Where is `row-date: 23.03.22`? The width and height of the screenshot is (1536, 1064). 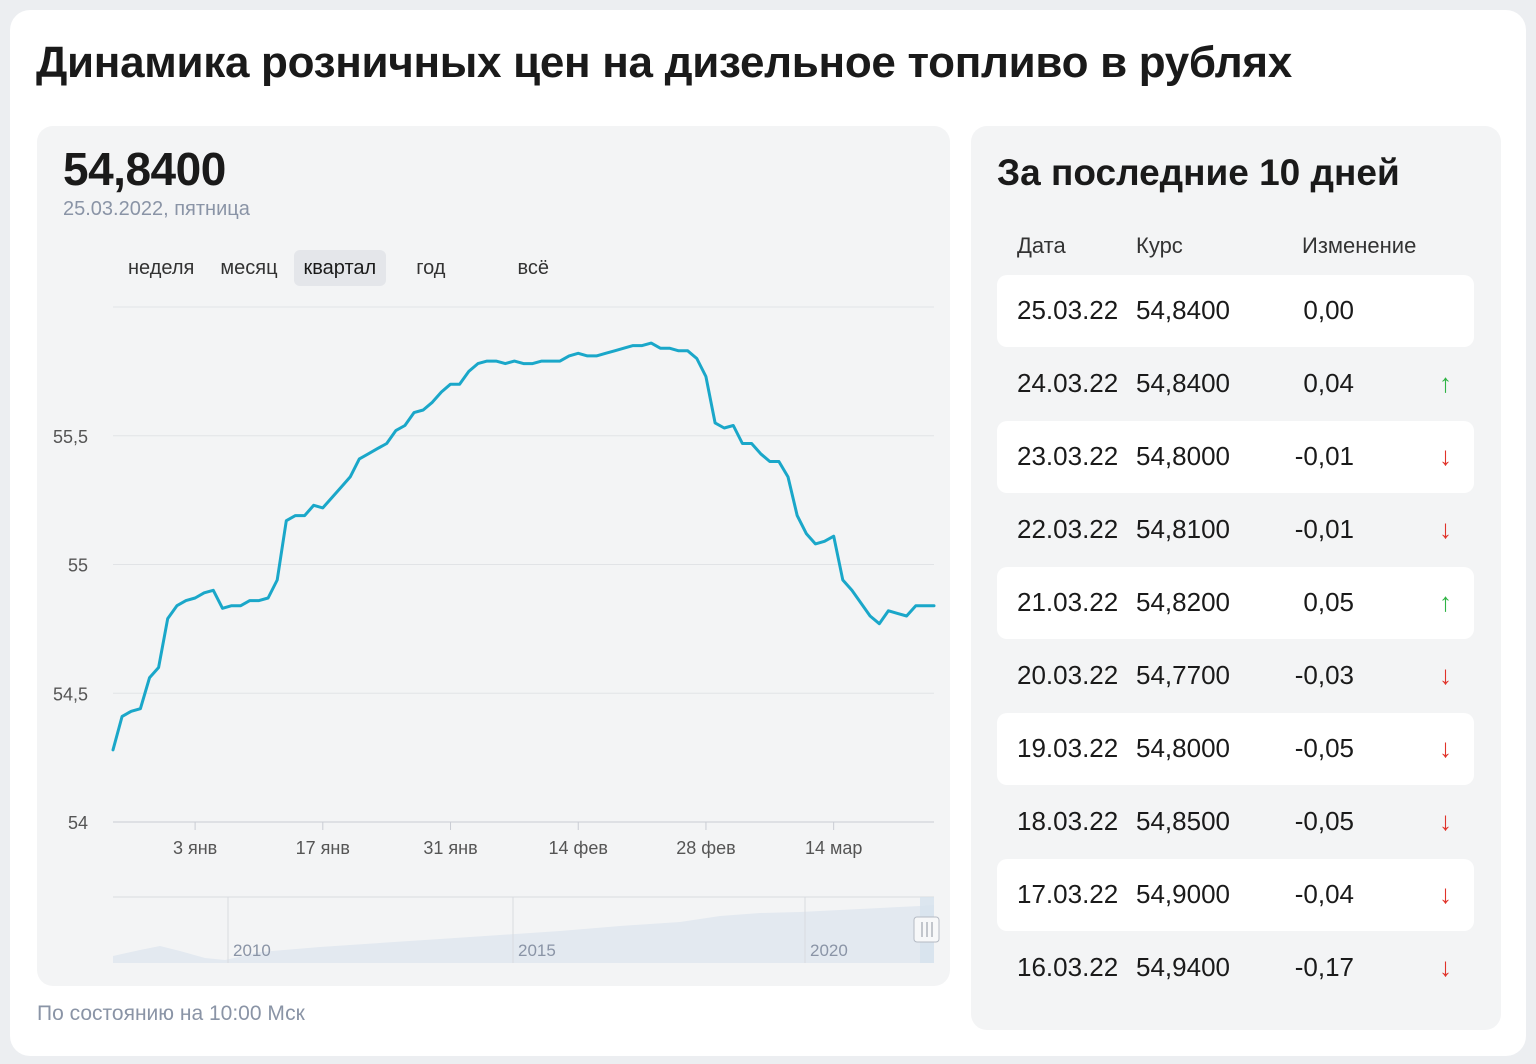
row-date: 23.03.22 is located at coordinates (1068, 456).